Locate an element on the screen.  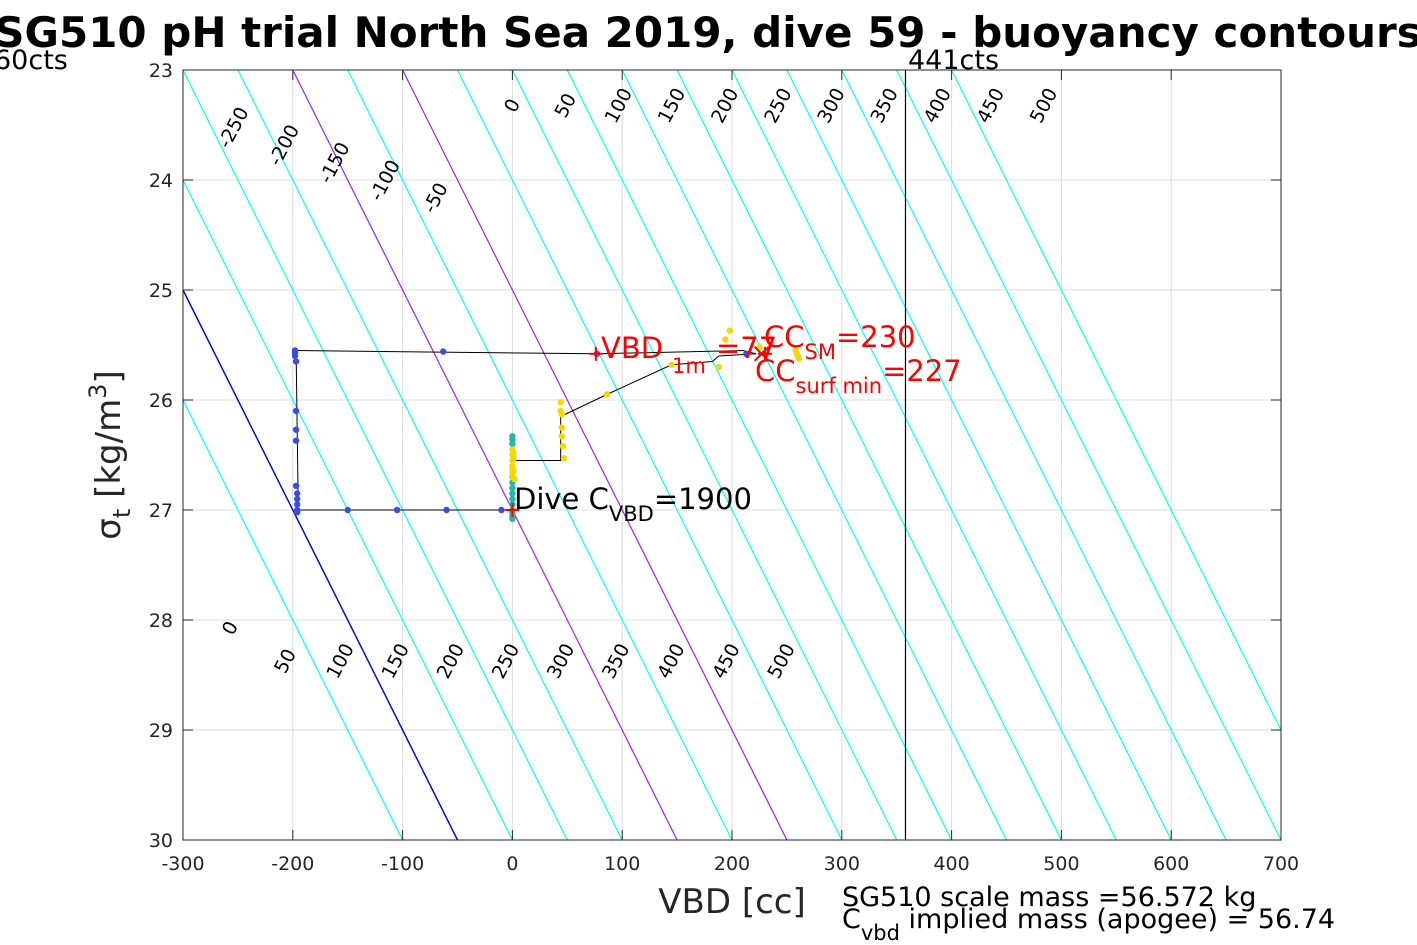
vbd-value-annotation: =77 is located at coordinates (746, 348).